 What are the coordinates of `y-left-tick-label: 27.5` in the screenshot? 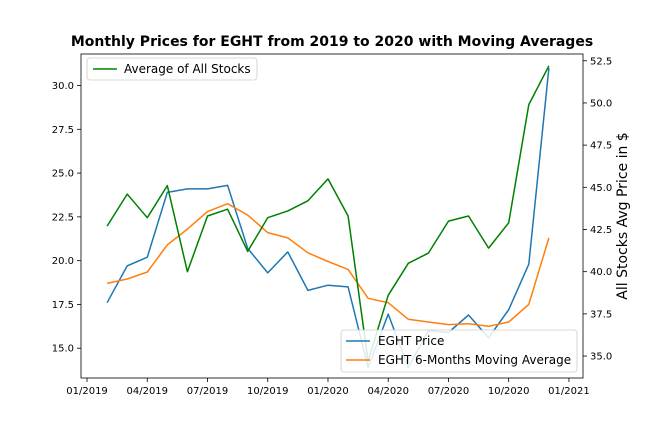 It's located at (63, 130).